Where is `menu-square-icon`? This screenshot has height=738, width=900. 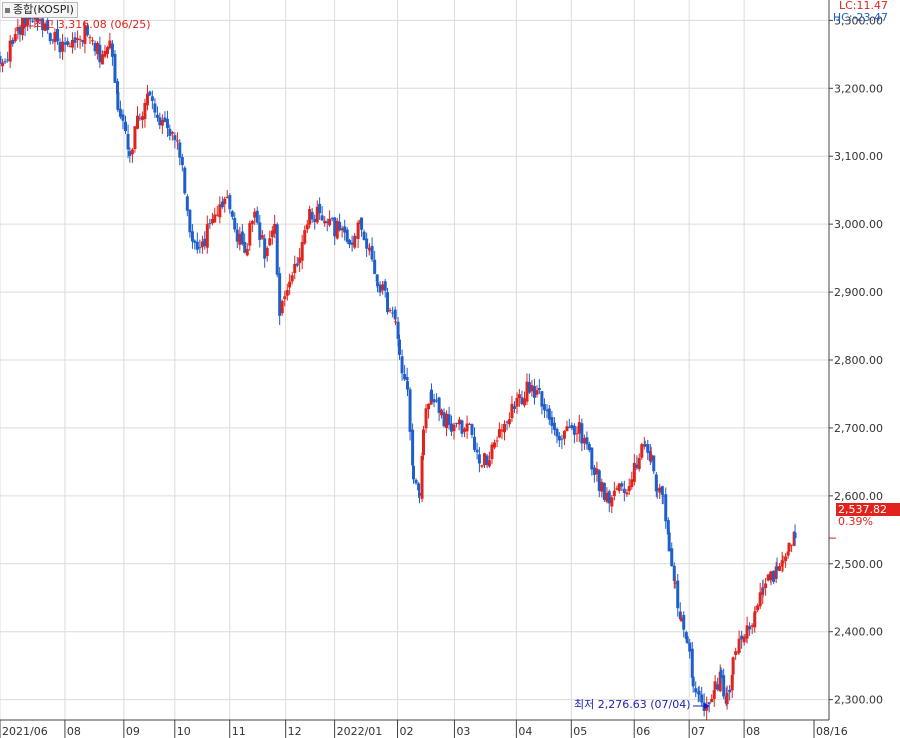
menu-square-icon is located at coordinates (7, 10).